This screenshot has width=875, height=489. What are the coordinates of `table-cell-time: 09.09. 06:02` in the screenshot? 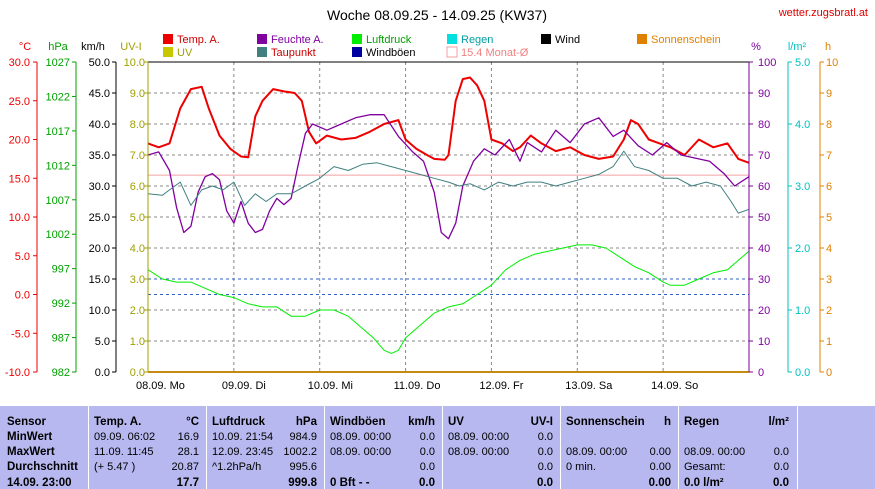 It's located at (125, 437).